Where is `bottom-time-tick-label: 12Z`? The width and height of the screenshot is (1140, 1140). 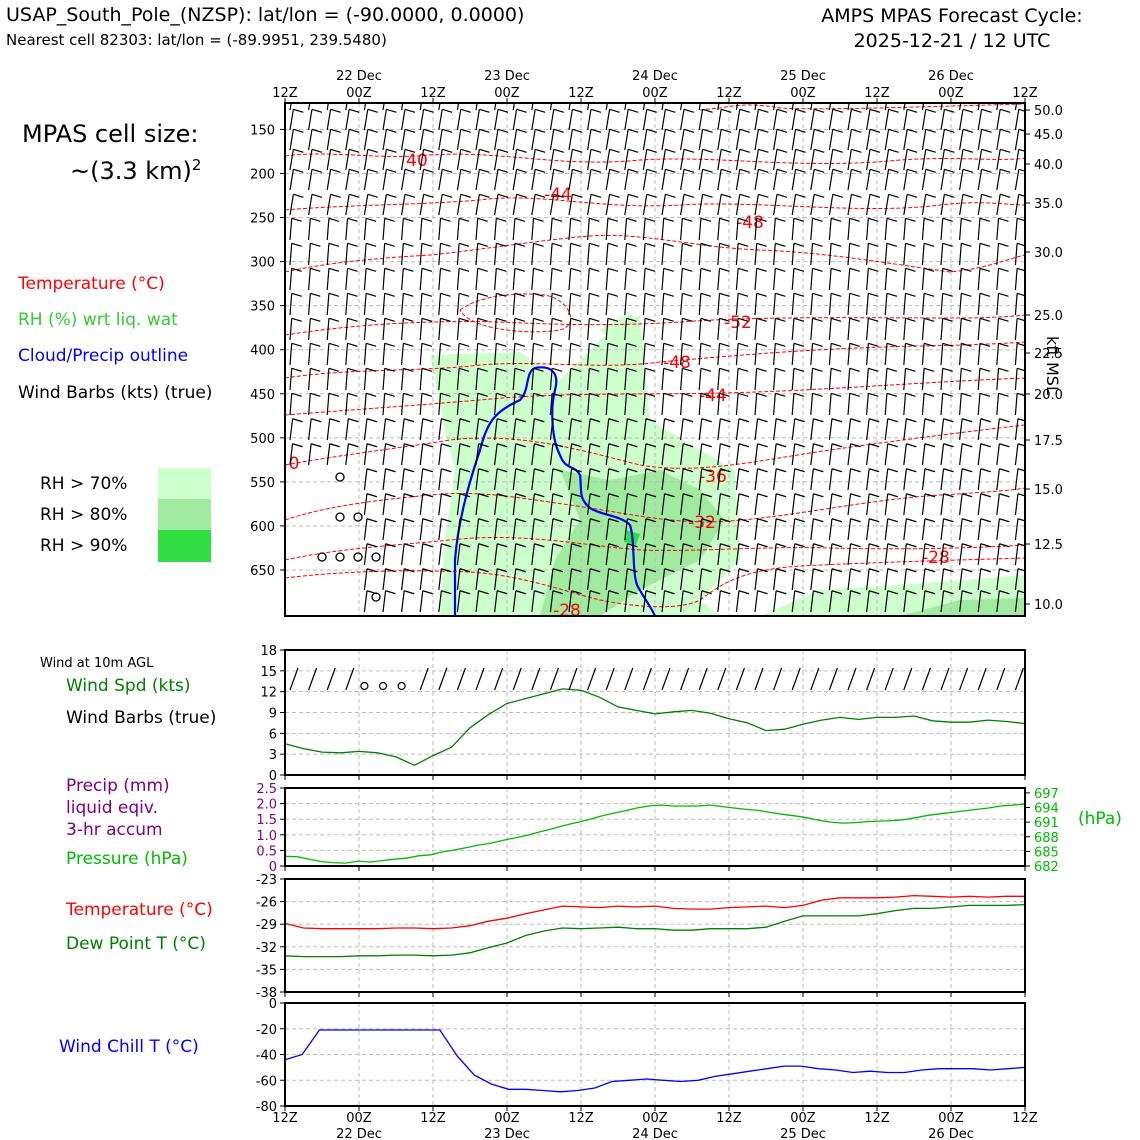
bottom-time-tick-label: 12Z is located at coordinates (1025, 1118).